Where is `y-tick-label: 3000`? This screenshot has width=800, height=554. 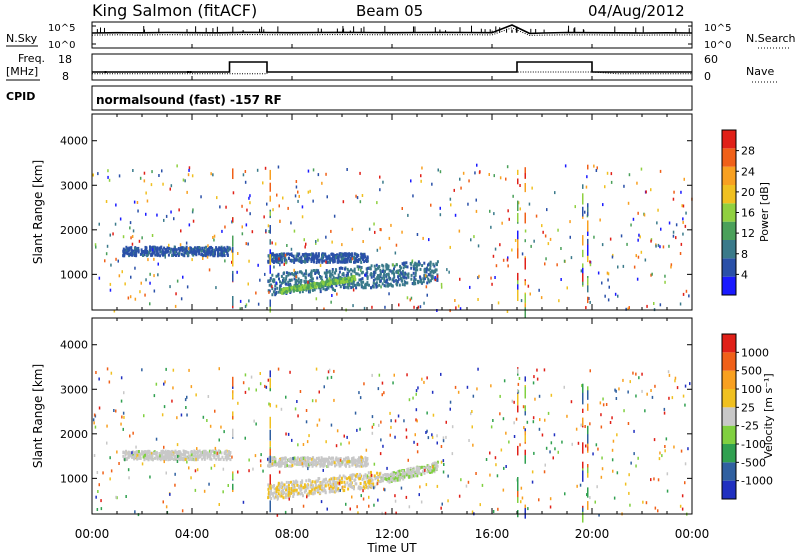 y-tick-label: 3000 is located at coordinates (74, 389).